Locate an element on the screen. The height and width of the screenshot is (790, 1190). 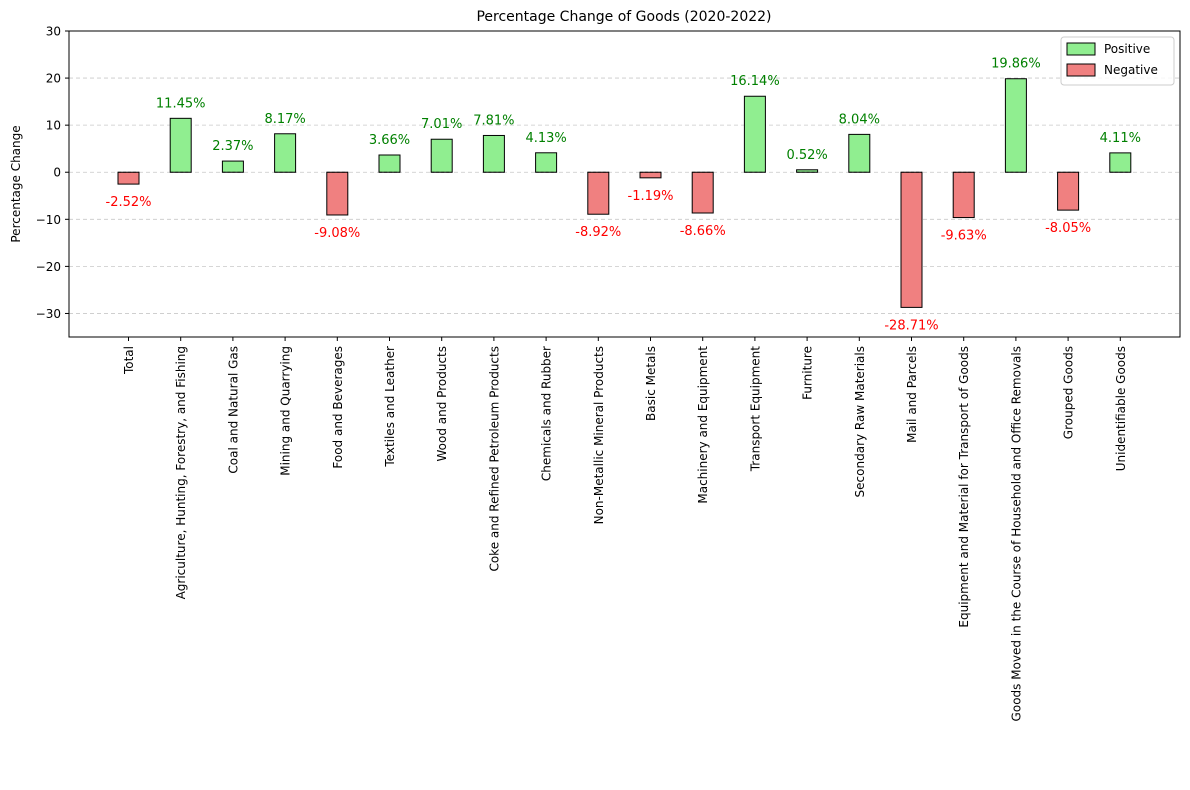
data-label-wood-and-products: 7.01% is located at coordinates (441, 124).